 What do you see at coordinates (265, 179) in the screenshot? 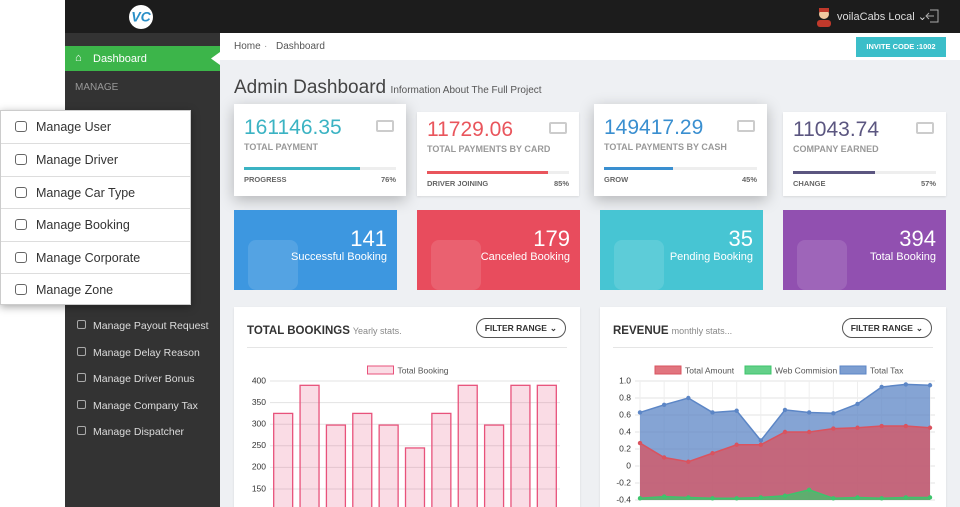
I see `progress-footer: PROGRESS` at bounding box center [265, 179].